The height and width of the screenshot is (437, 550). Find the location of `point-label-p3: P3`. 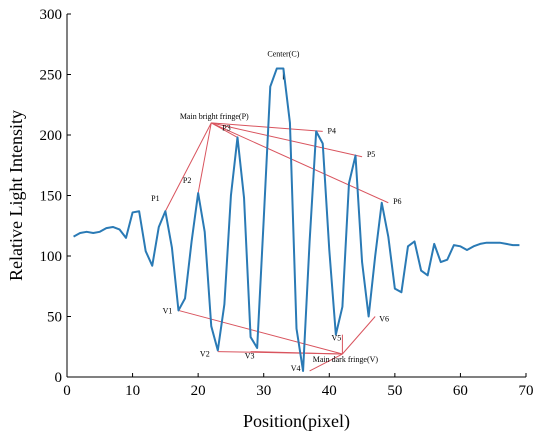

point-label-p3: P3 is located at coordinates (226, 127).